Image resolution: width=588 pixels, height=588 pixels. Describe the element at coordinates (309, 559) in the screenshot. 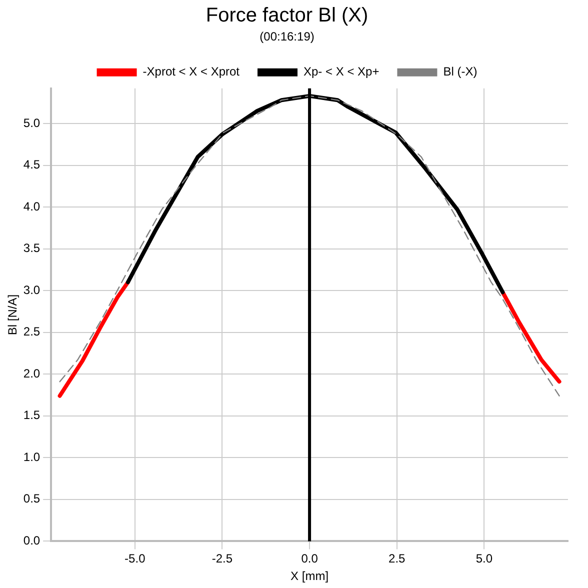

I see `x-tick-label: 0.0` at that location.